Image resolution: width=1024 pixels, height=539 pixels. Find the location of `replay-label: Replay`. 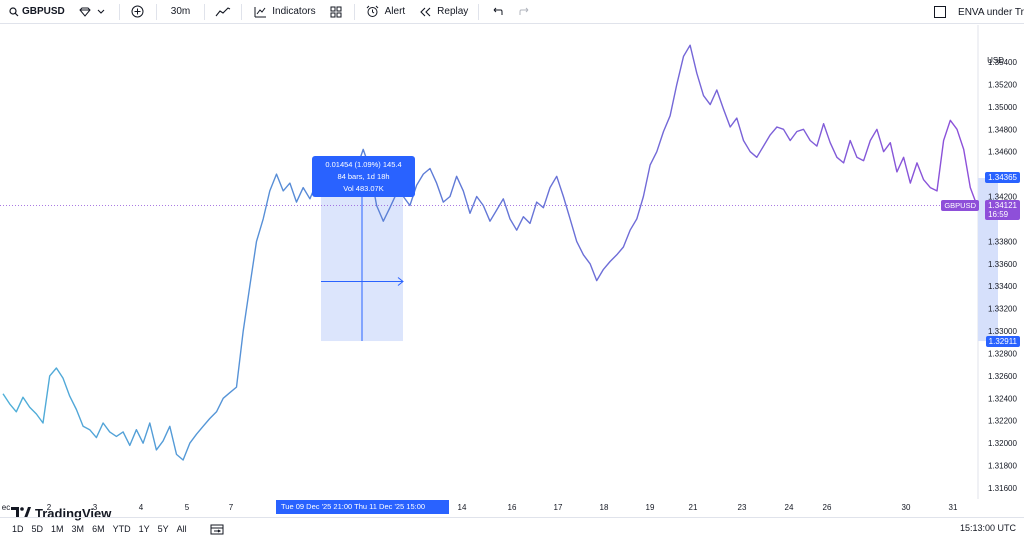

replay-label: Replay is located at coordinates (453, 11).